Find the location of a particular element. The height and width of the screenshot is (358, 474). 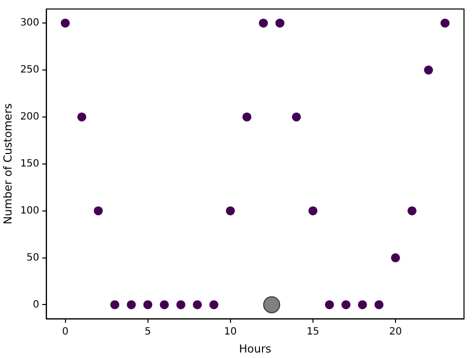

y-axis-title: Number of Customers is located at coordinates (7, 163).